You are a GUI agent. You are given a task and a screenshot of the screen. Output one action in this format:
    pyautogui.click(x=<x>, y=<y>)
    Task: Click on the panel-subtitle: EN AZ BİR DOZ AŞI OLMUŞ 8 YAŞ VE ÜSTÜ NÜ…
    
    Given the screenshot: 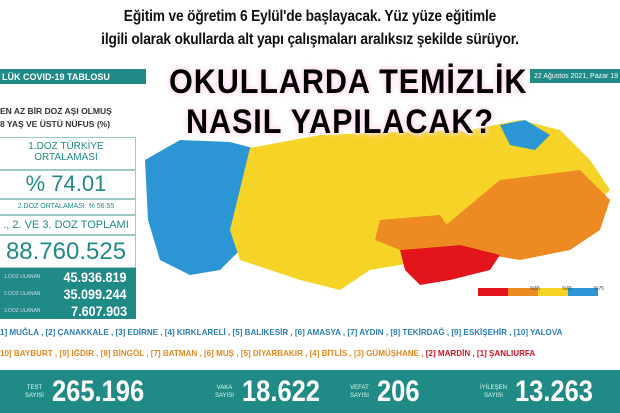 What is the action you would take?
    pyautogui.click(x=56, y=118)
    